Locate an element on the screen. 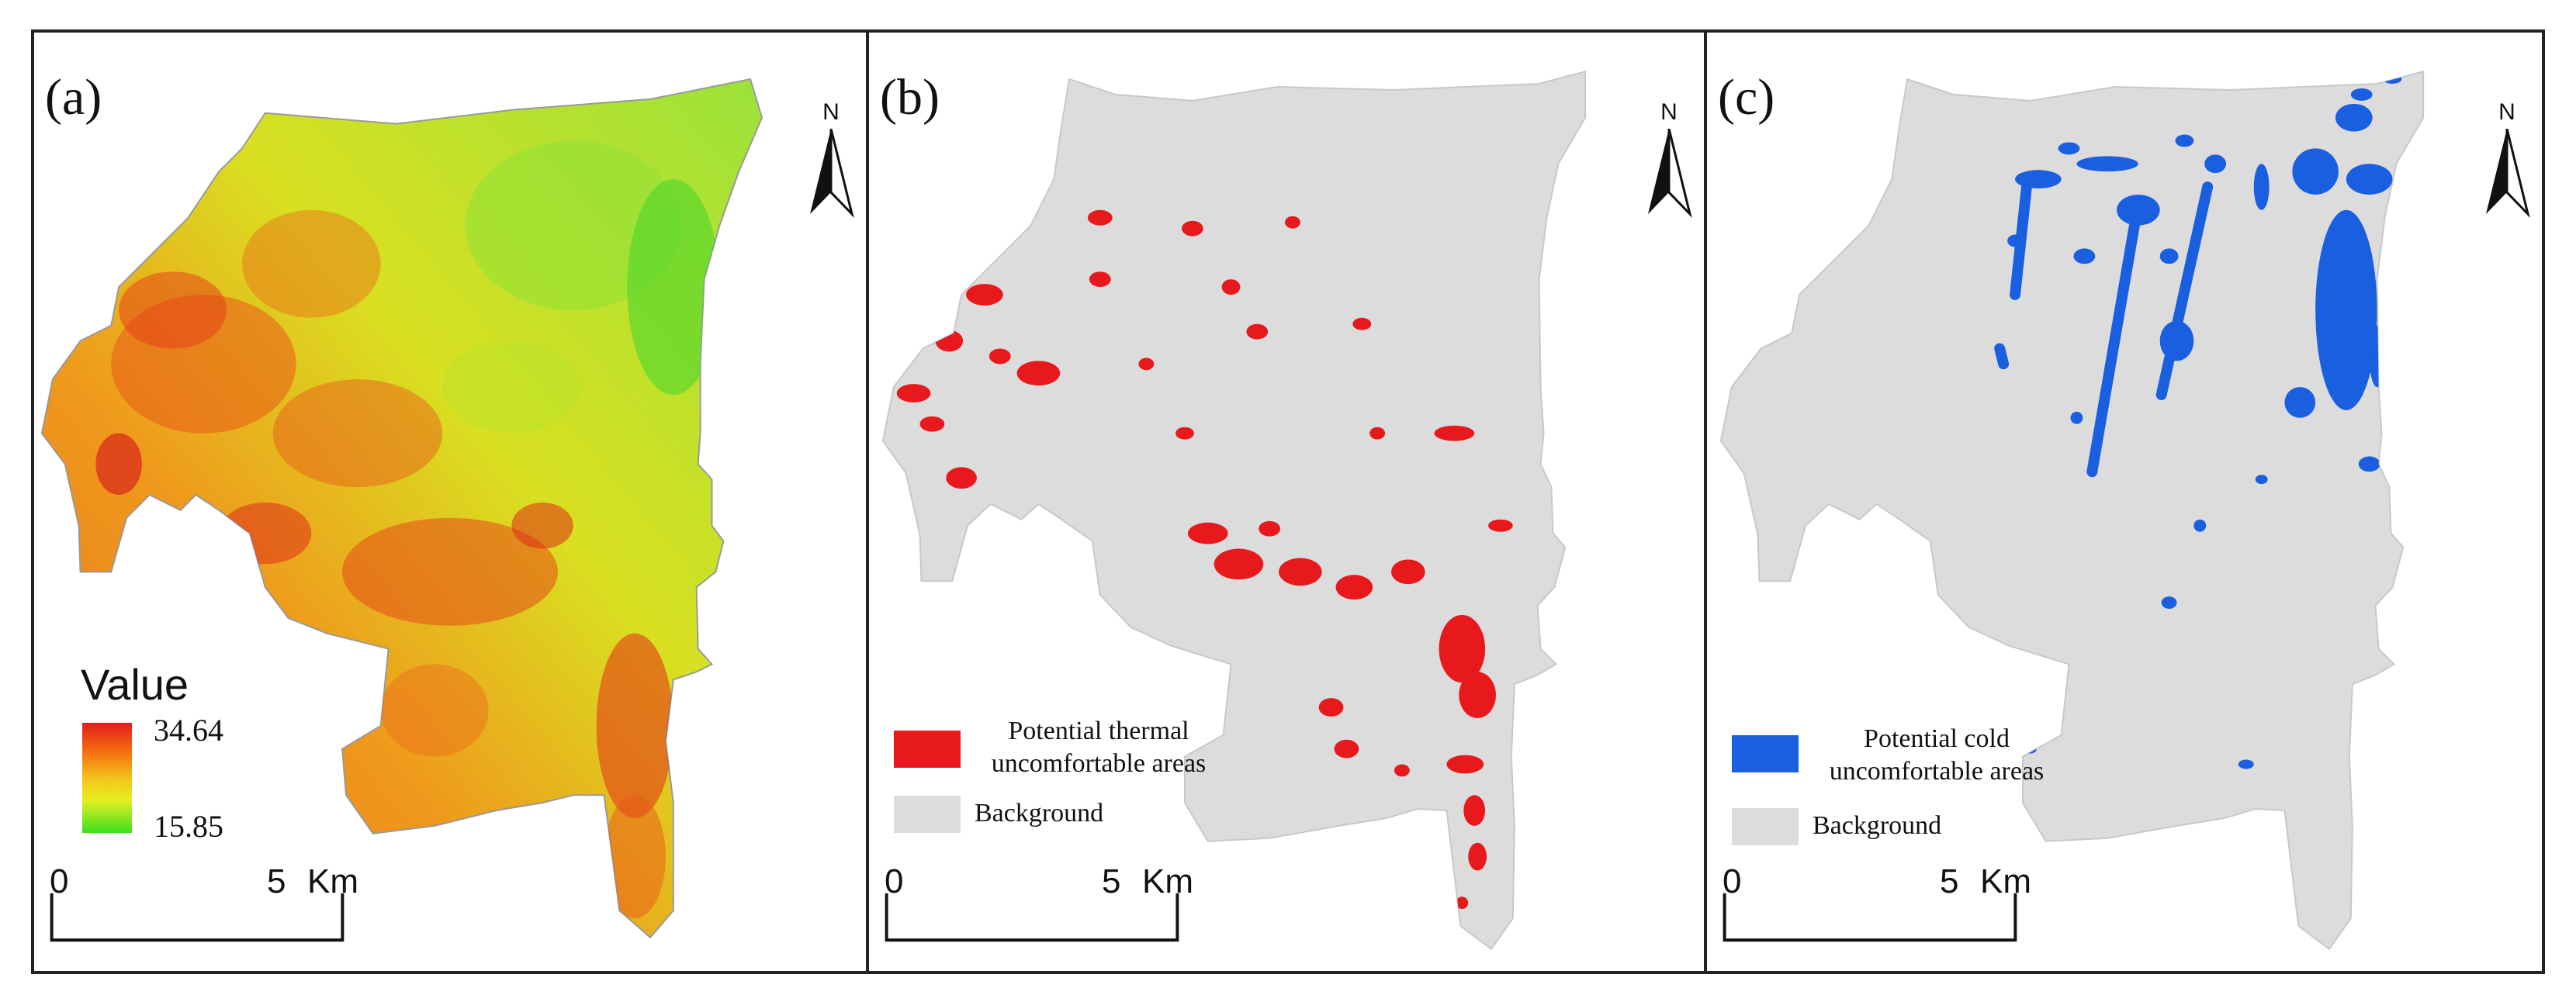  legend-cold-line1: Potential cold is located at coordinates (1937, 738).